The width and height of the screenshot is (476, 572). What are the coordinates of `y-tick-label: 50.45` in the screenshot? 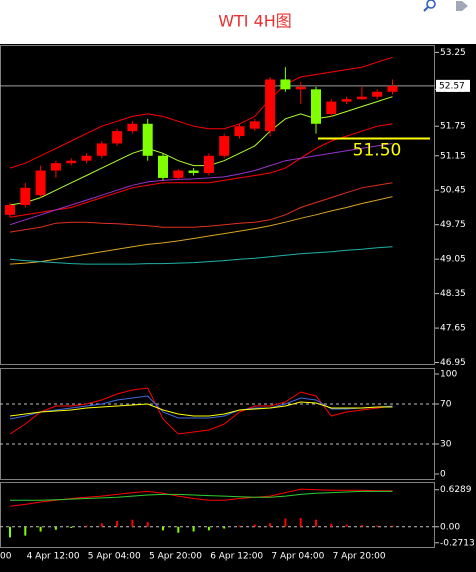 It's located at (453, 191).